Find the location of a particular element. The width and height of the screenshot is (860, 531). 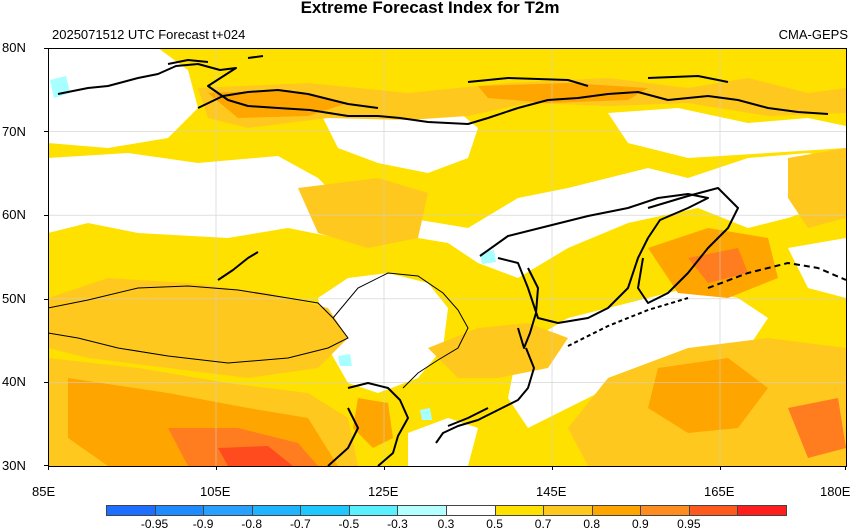

efi-orange-korea is located at coordinates (373, 423).